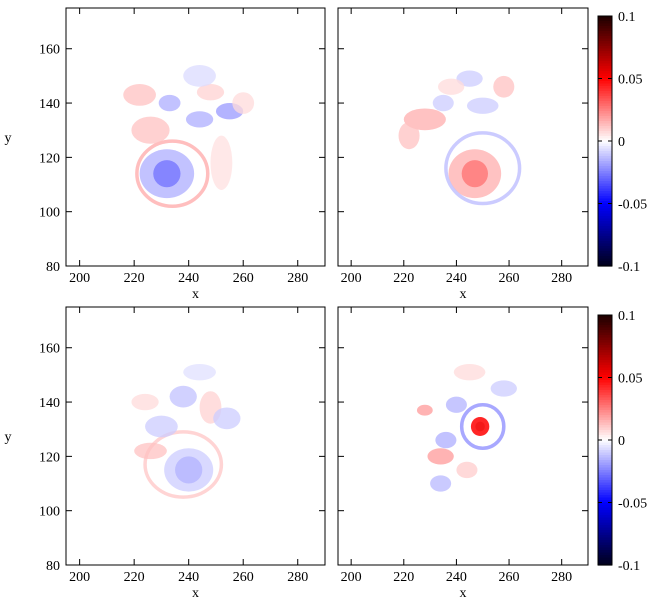  I want to click on x-tick-label: 260, so click(509, 577).